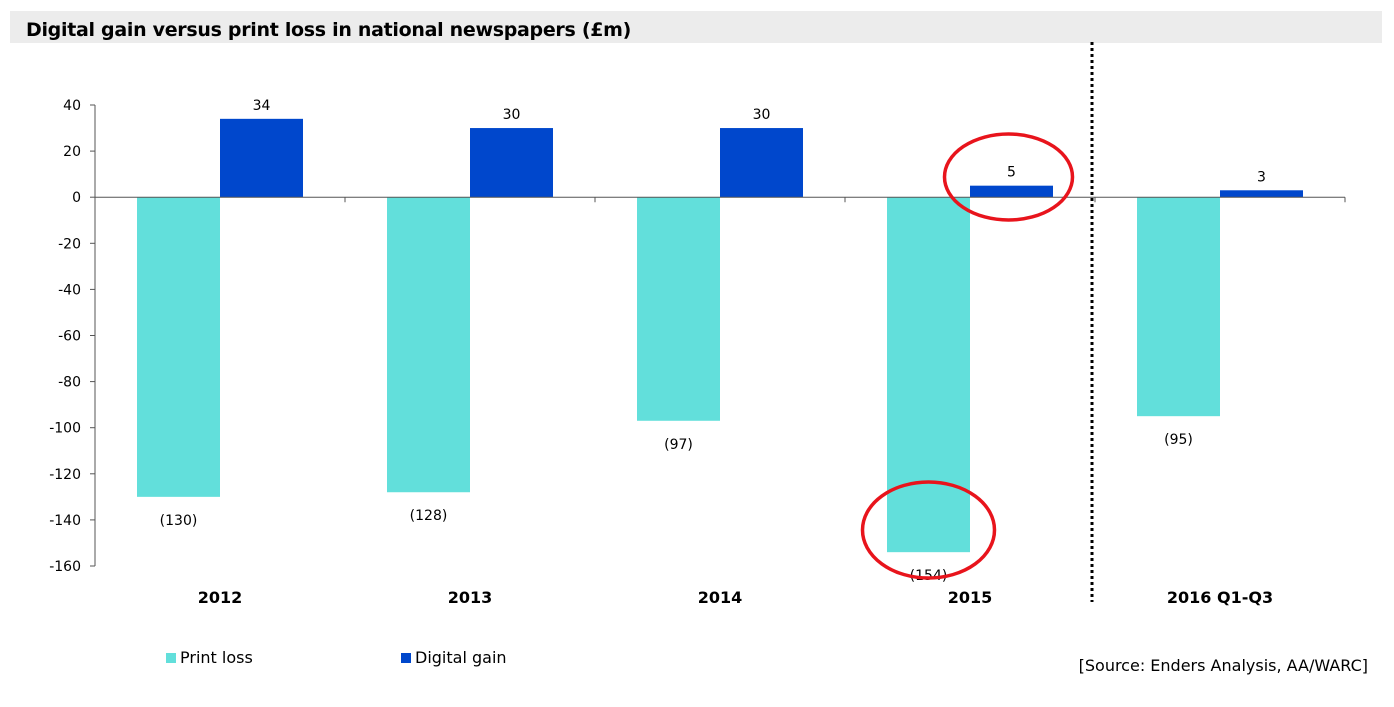 Image resolution: width=1394 pixels, height=707 pixels. I want to click on data-label-print-loss: (130), so click(179, 521).